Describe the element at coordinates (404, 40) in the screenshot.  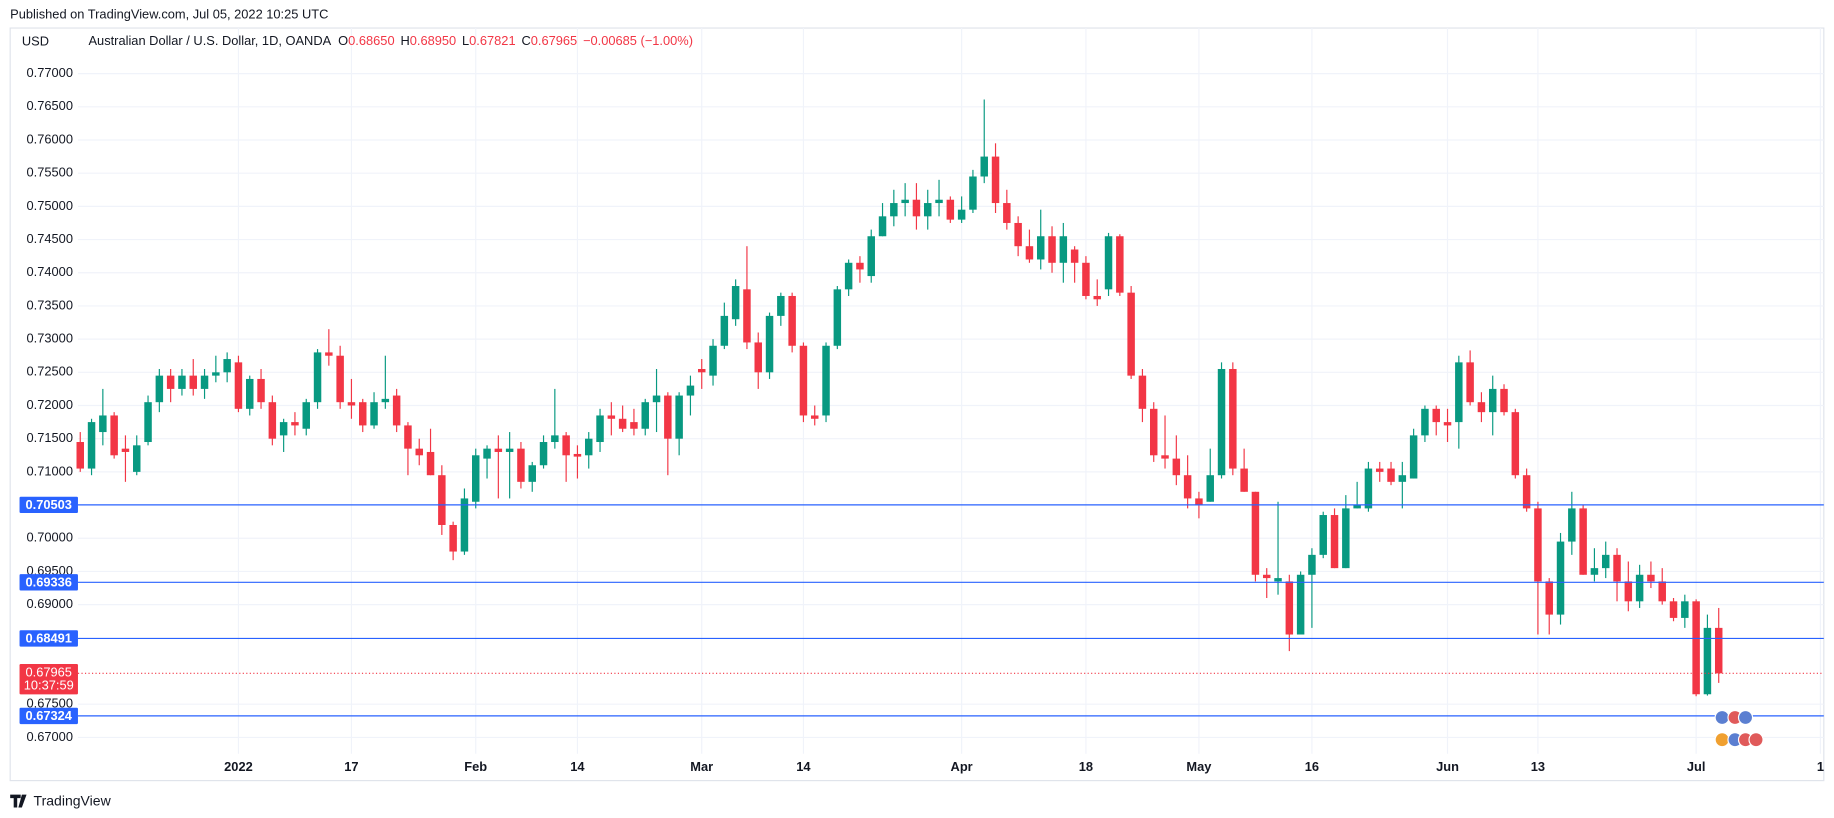
I see `legend-key: H` at that location.